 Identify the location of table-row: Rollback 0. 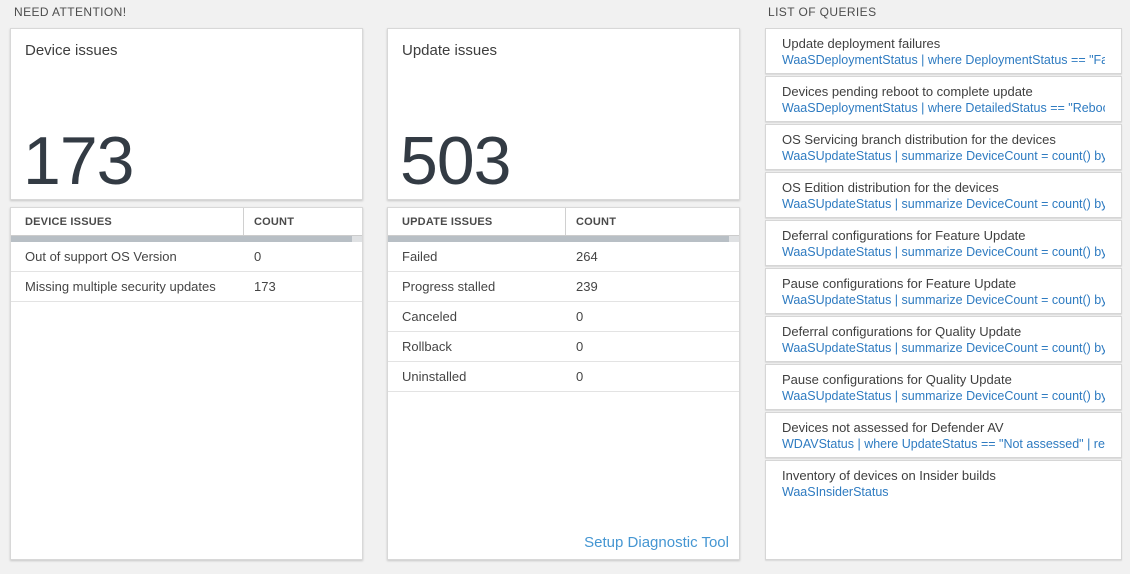
(563, 347).